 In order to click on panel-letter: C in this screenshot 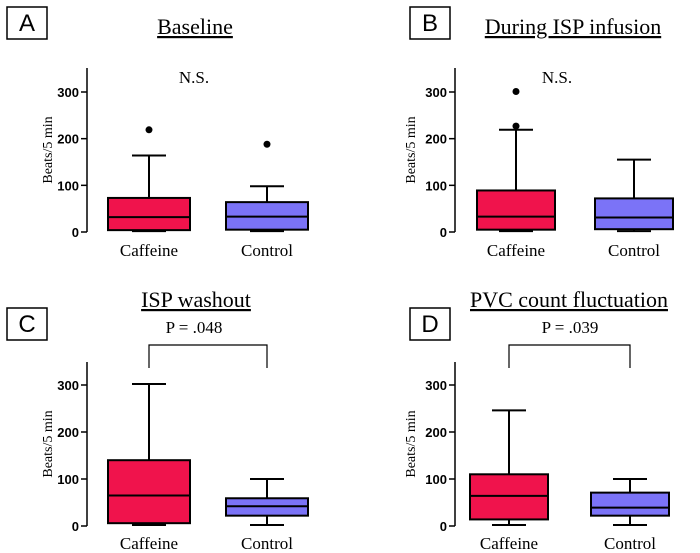, I will do `click(26, 324)`.